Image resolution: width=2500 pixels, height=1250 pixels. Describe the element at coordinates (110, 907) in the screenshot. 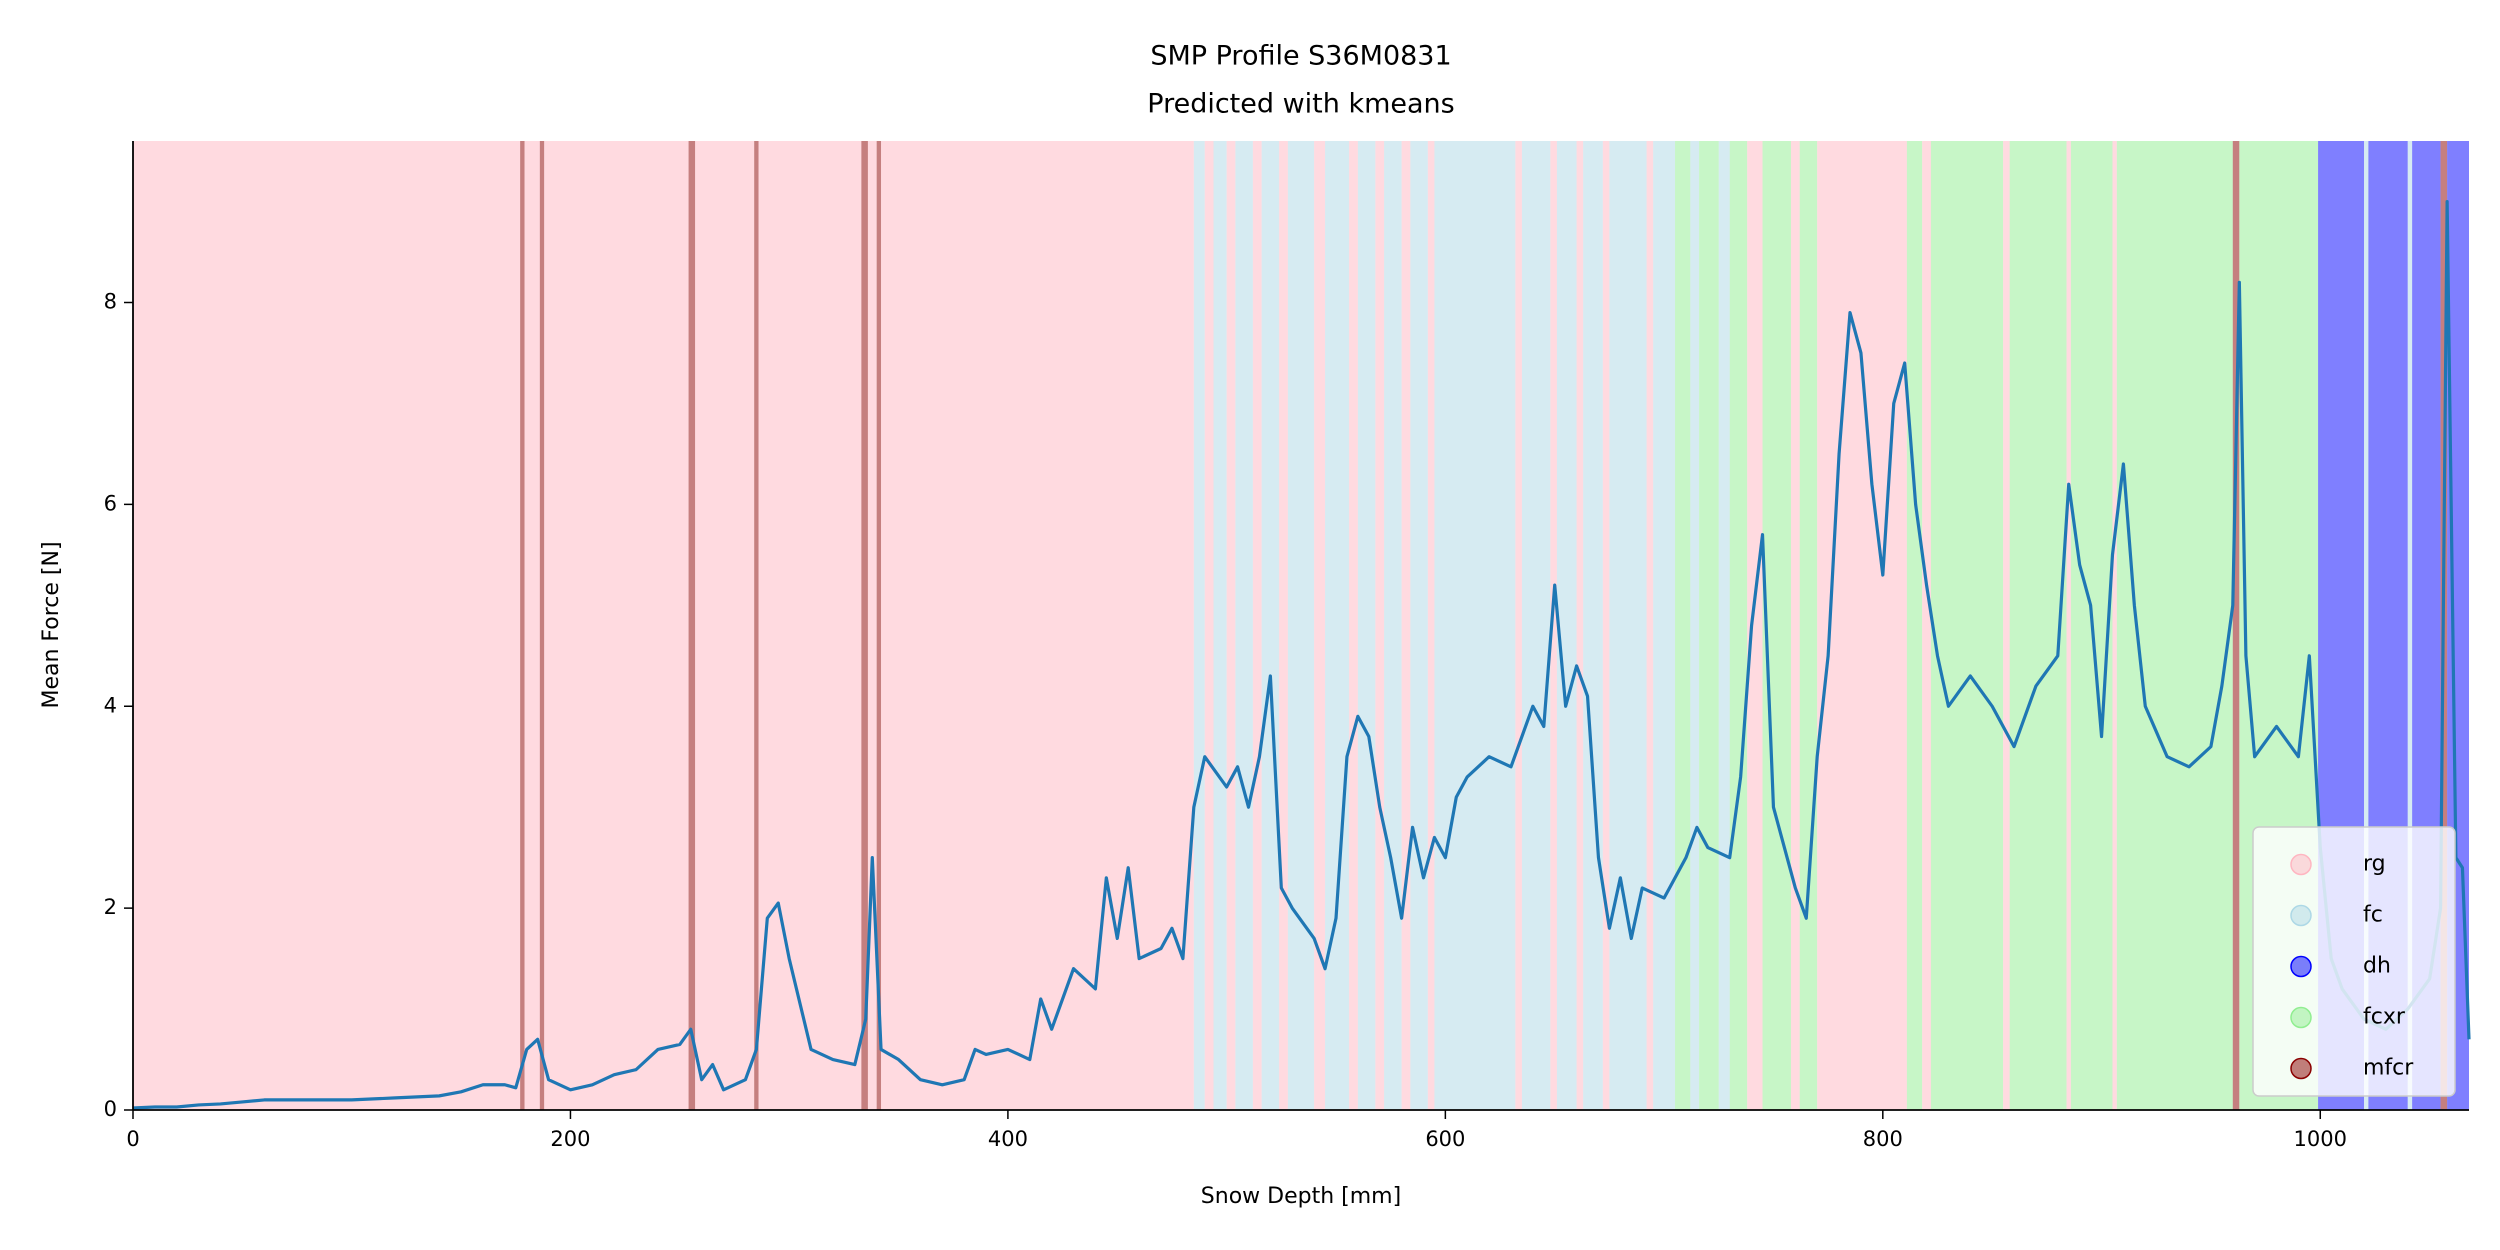

I see `y-tick-label: 2` at that location.